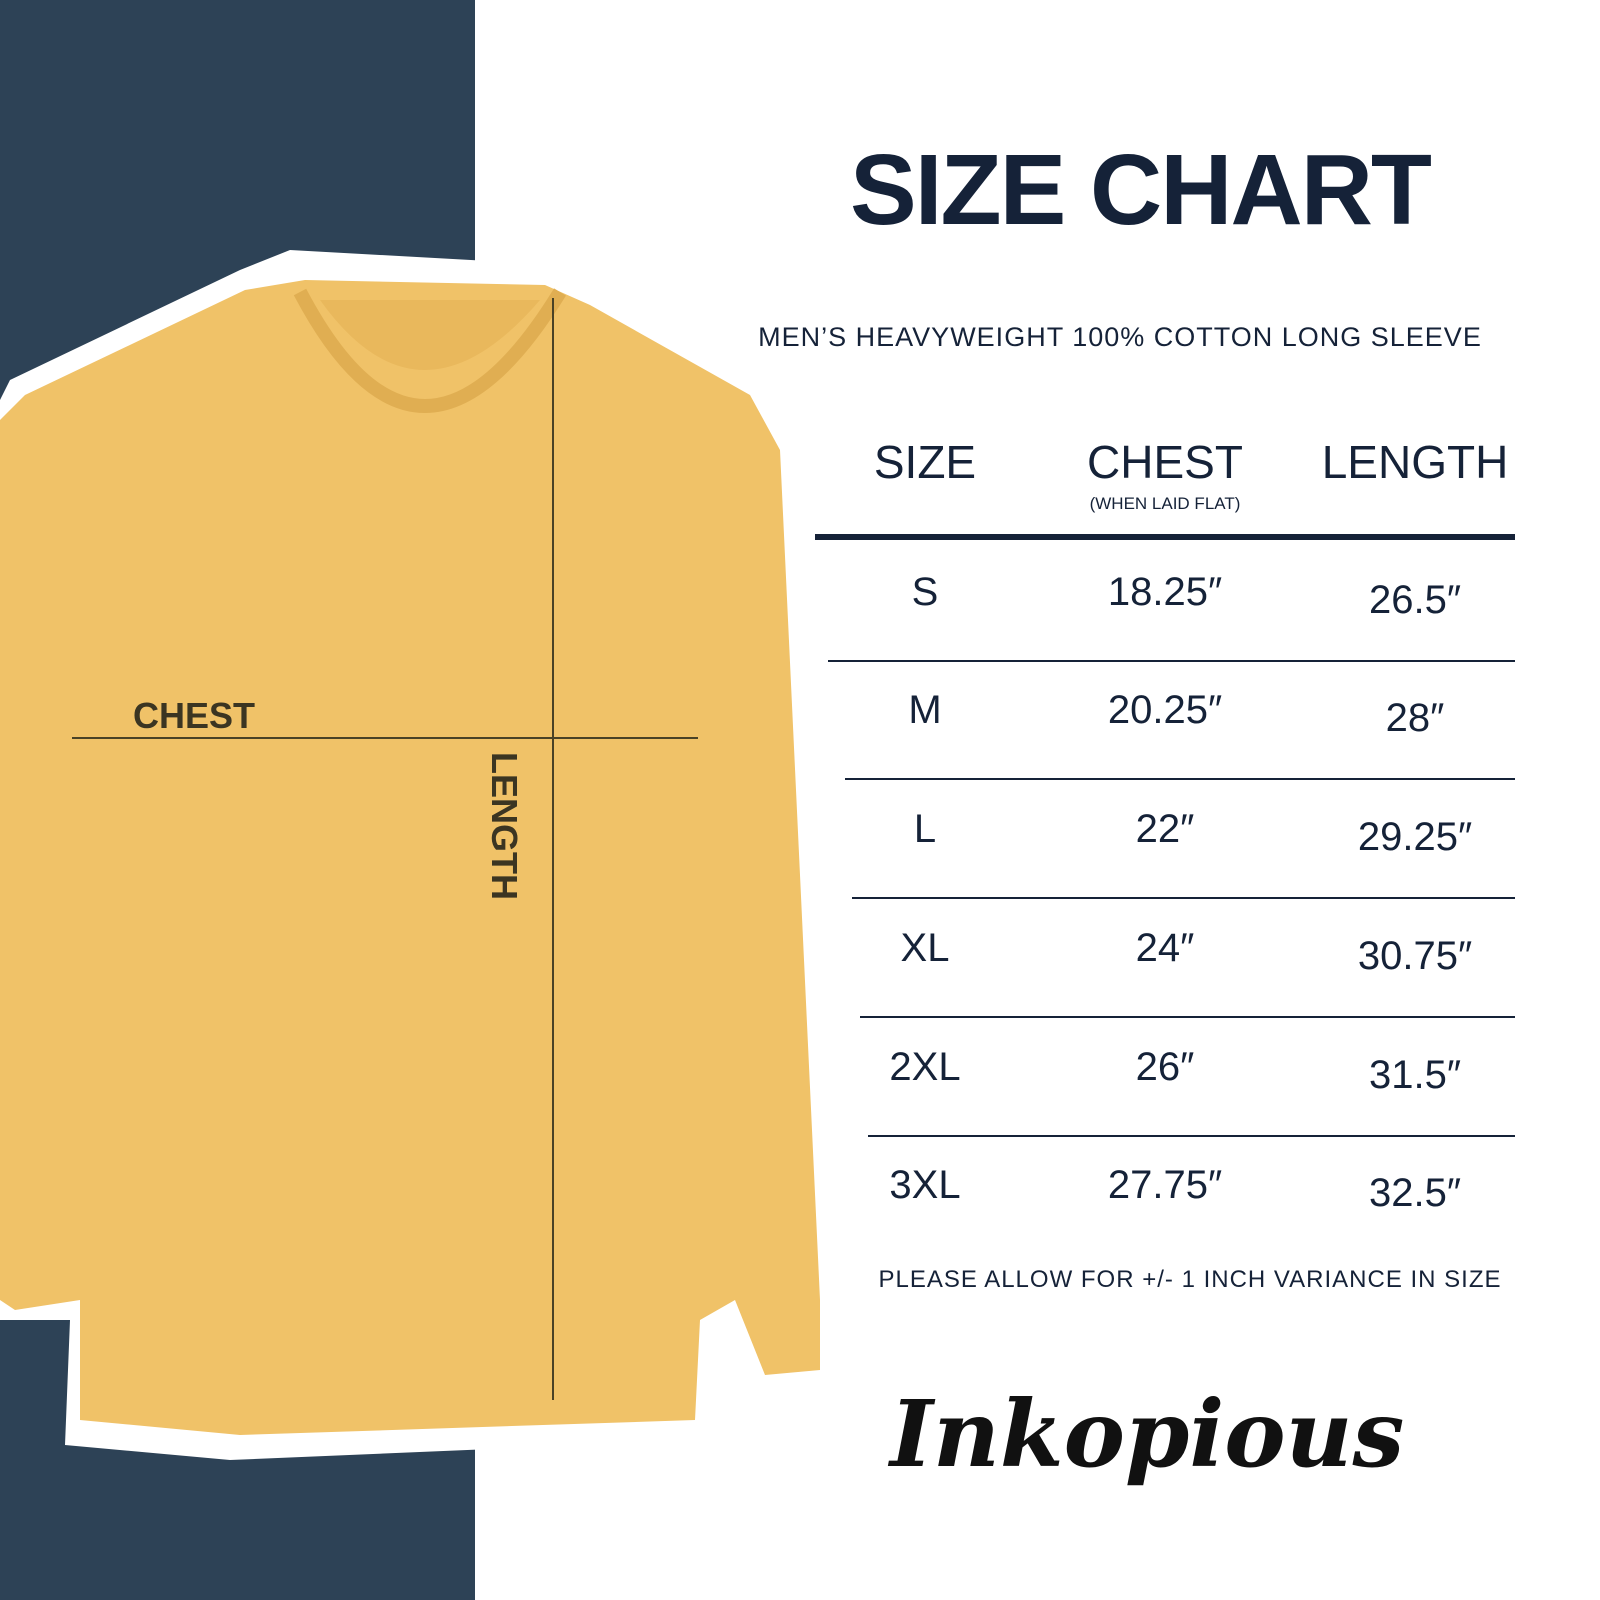 This screenshot has height=1600, width=1600. I want to click on header-chest: CHEST, so click(1165, 462).